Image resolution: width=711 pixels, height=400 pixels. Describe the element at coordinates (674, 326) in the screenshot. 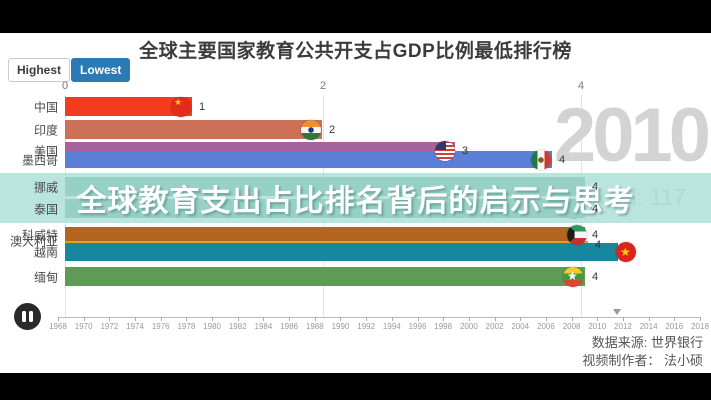

I see `timeline-year-label: 2016` at that location.